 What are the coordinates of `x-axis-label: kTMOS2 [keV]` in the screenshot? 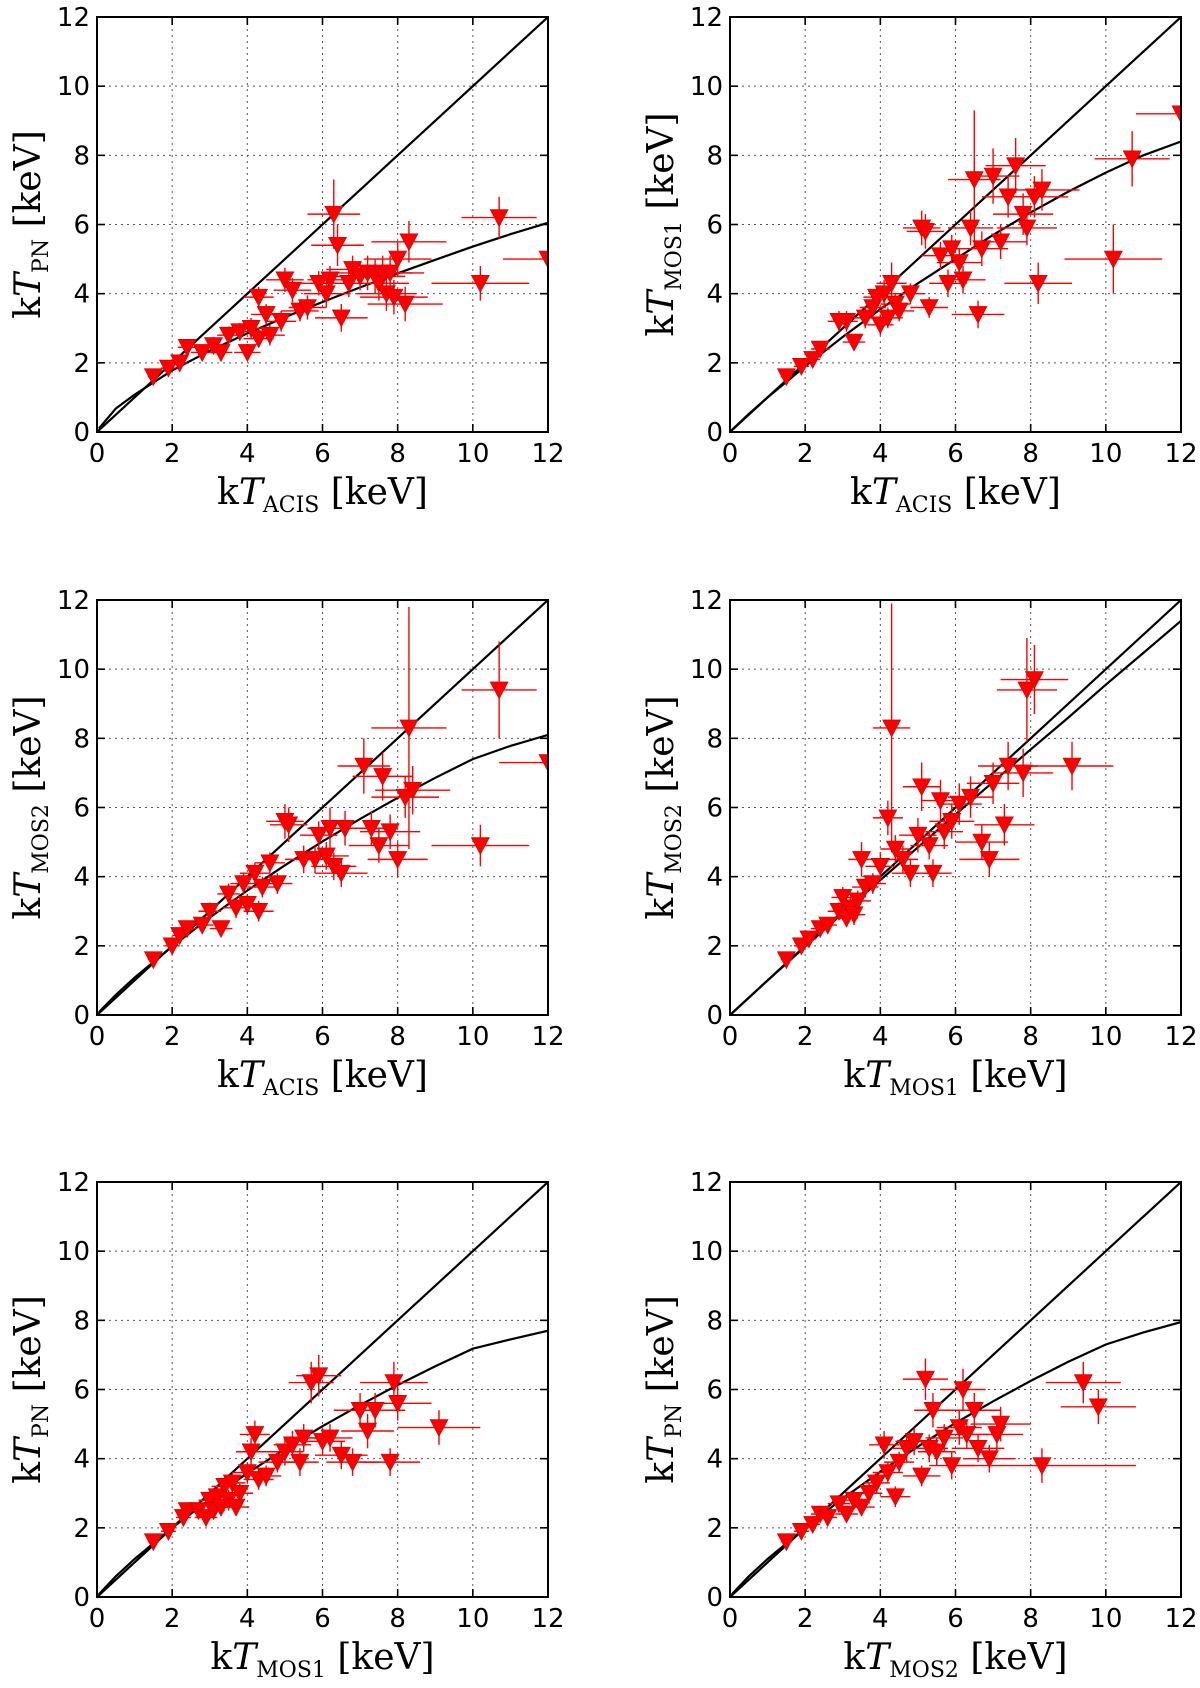 It's located at (955, 1660).